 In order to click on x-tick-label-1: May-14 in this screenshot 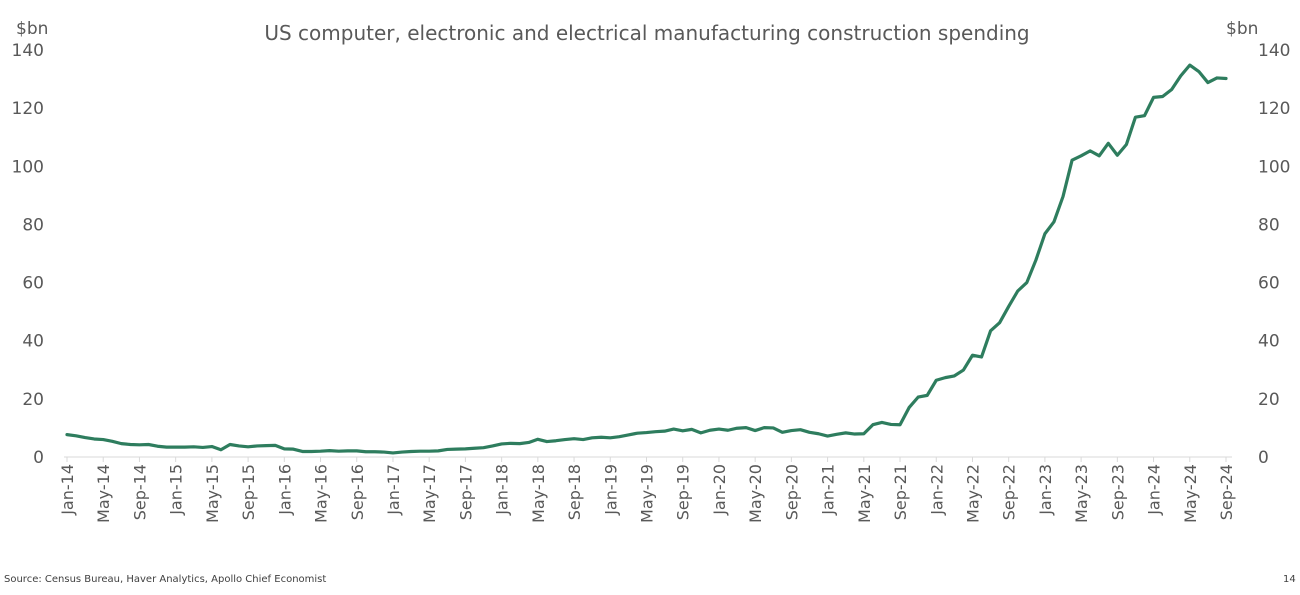, I will do `click(103, 493)`.